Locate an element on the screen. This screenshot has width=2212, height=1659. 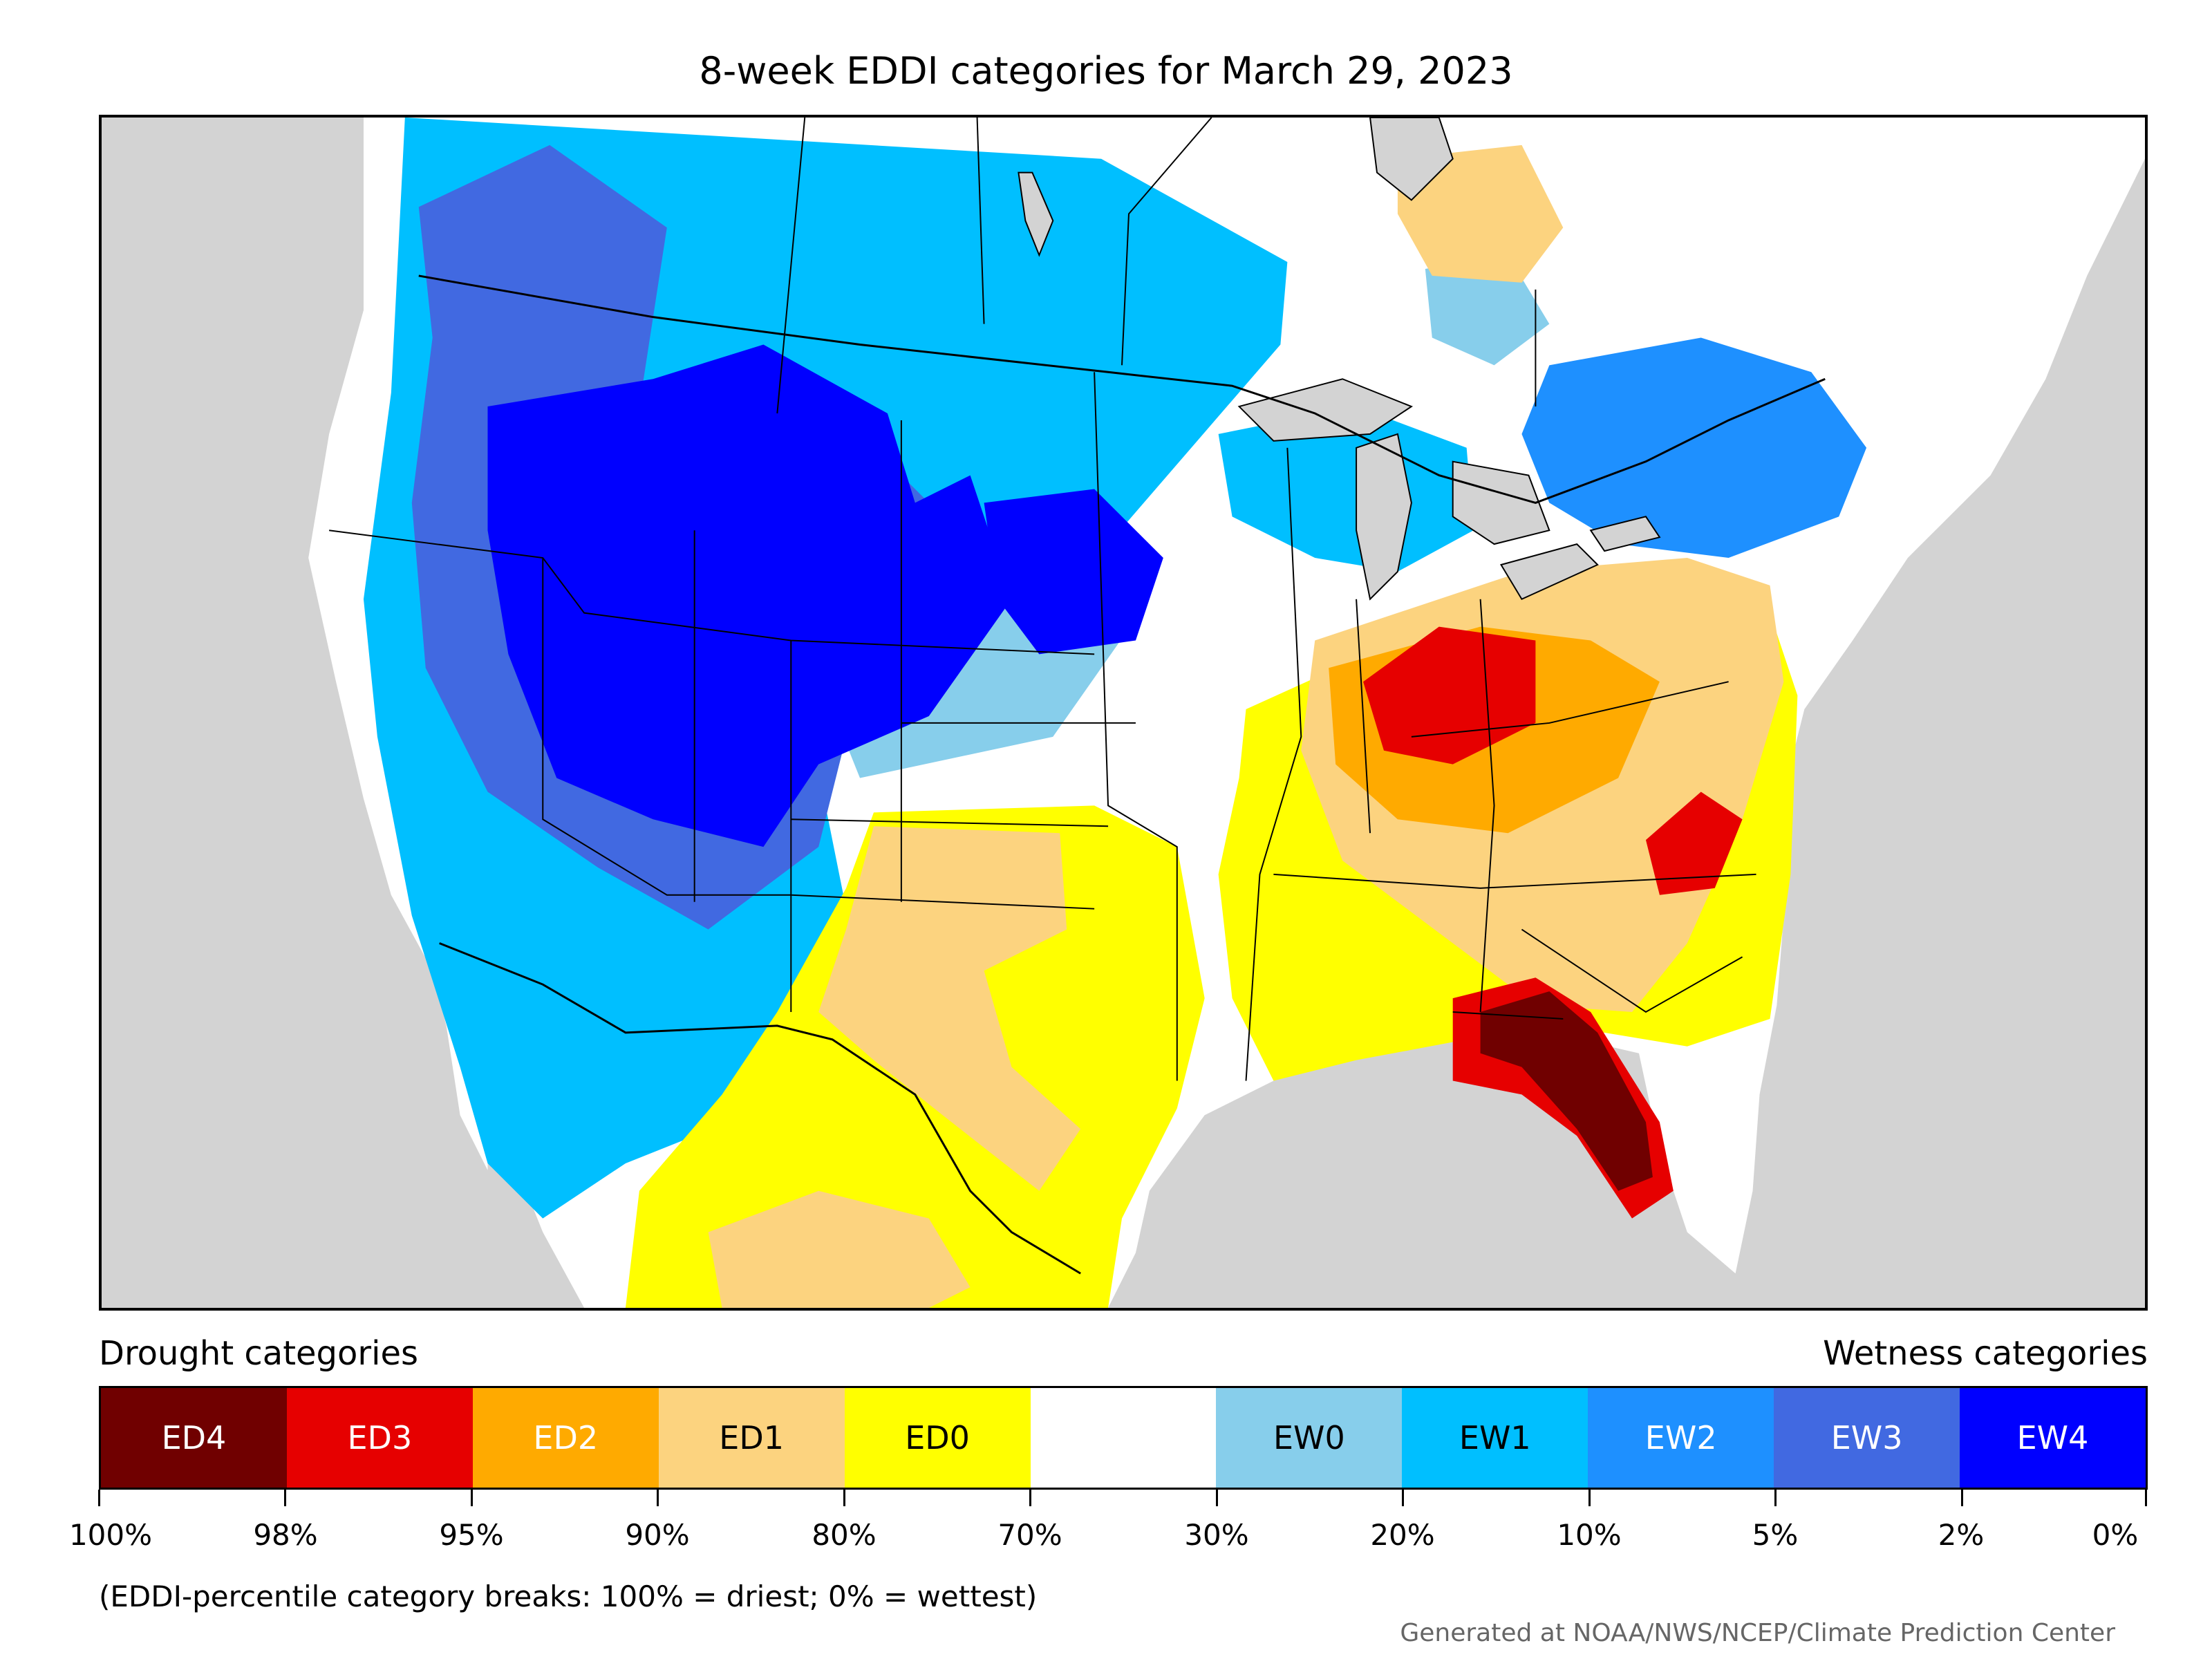
legend-break-label: 10% is located at coordinates (1590, 1535).